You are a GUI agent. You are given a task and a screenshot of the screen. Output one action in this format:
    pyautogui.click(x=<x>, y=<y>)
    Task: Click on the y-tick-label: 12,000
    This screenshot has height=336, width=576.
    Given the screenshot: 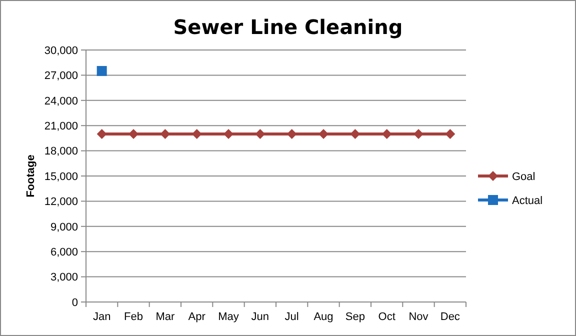 What is the action you would take?
    pyautogui.click(x=61, y=202)
    